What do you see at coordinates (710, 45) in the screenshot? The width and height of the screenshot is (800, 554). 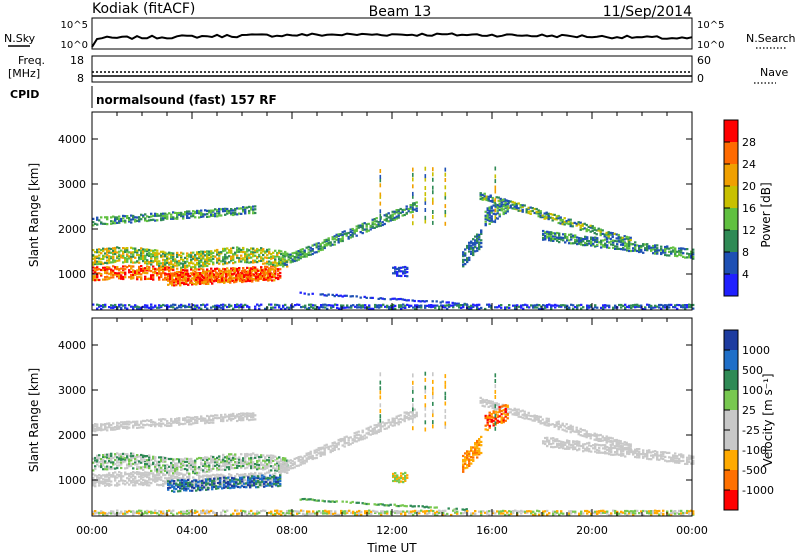 I see `nsearch-tick-bottom: 10^0` at bounding box center [710, 45].